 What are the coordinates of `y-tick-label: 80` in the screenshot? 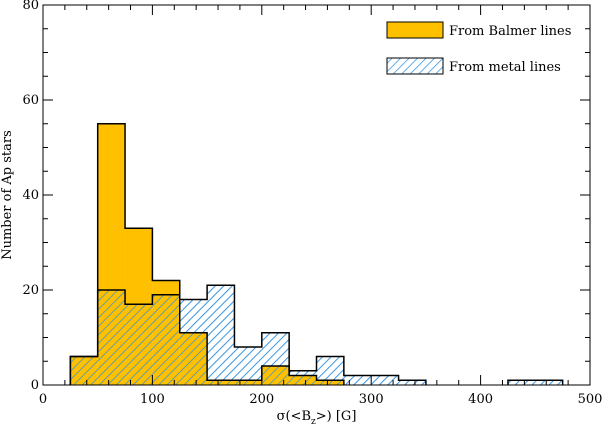 It's located at (30, 6).